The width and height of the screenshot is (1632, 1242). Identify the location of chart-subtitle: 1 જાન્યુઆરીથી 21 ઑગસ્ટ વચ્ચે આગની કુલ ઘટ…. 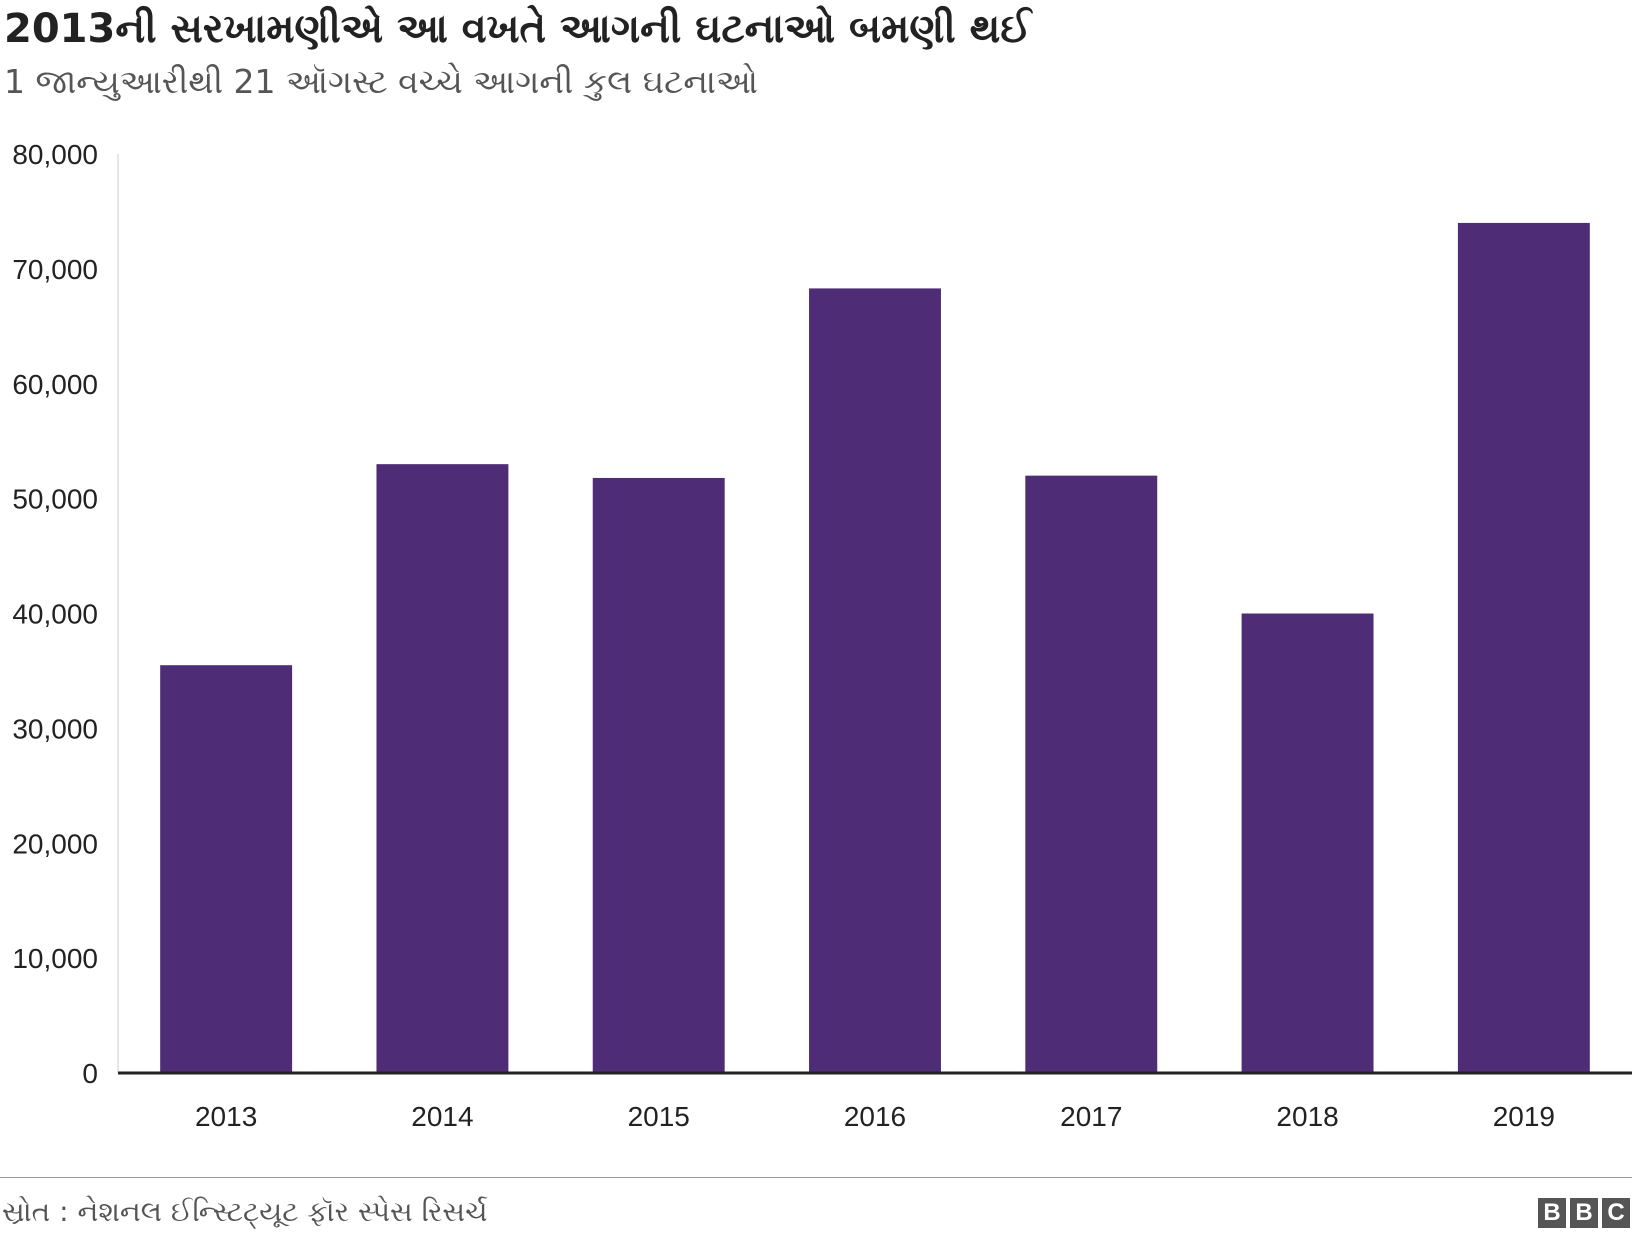
(381, 81).